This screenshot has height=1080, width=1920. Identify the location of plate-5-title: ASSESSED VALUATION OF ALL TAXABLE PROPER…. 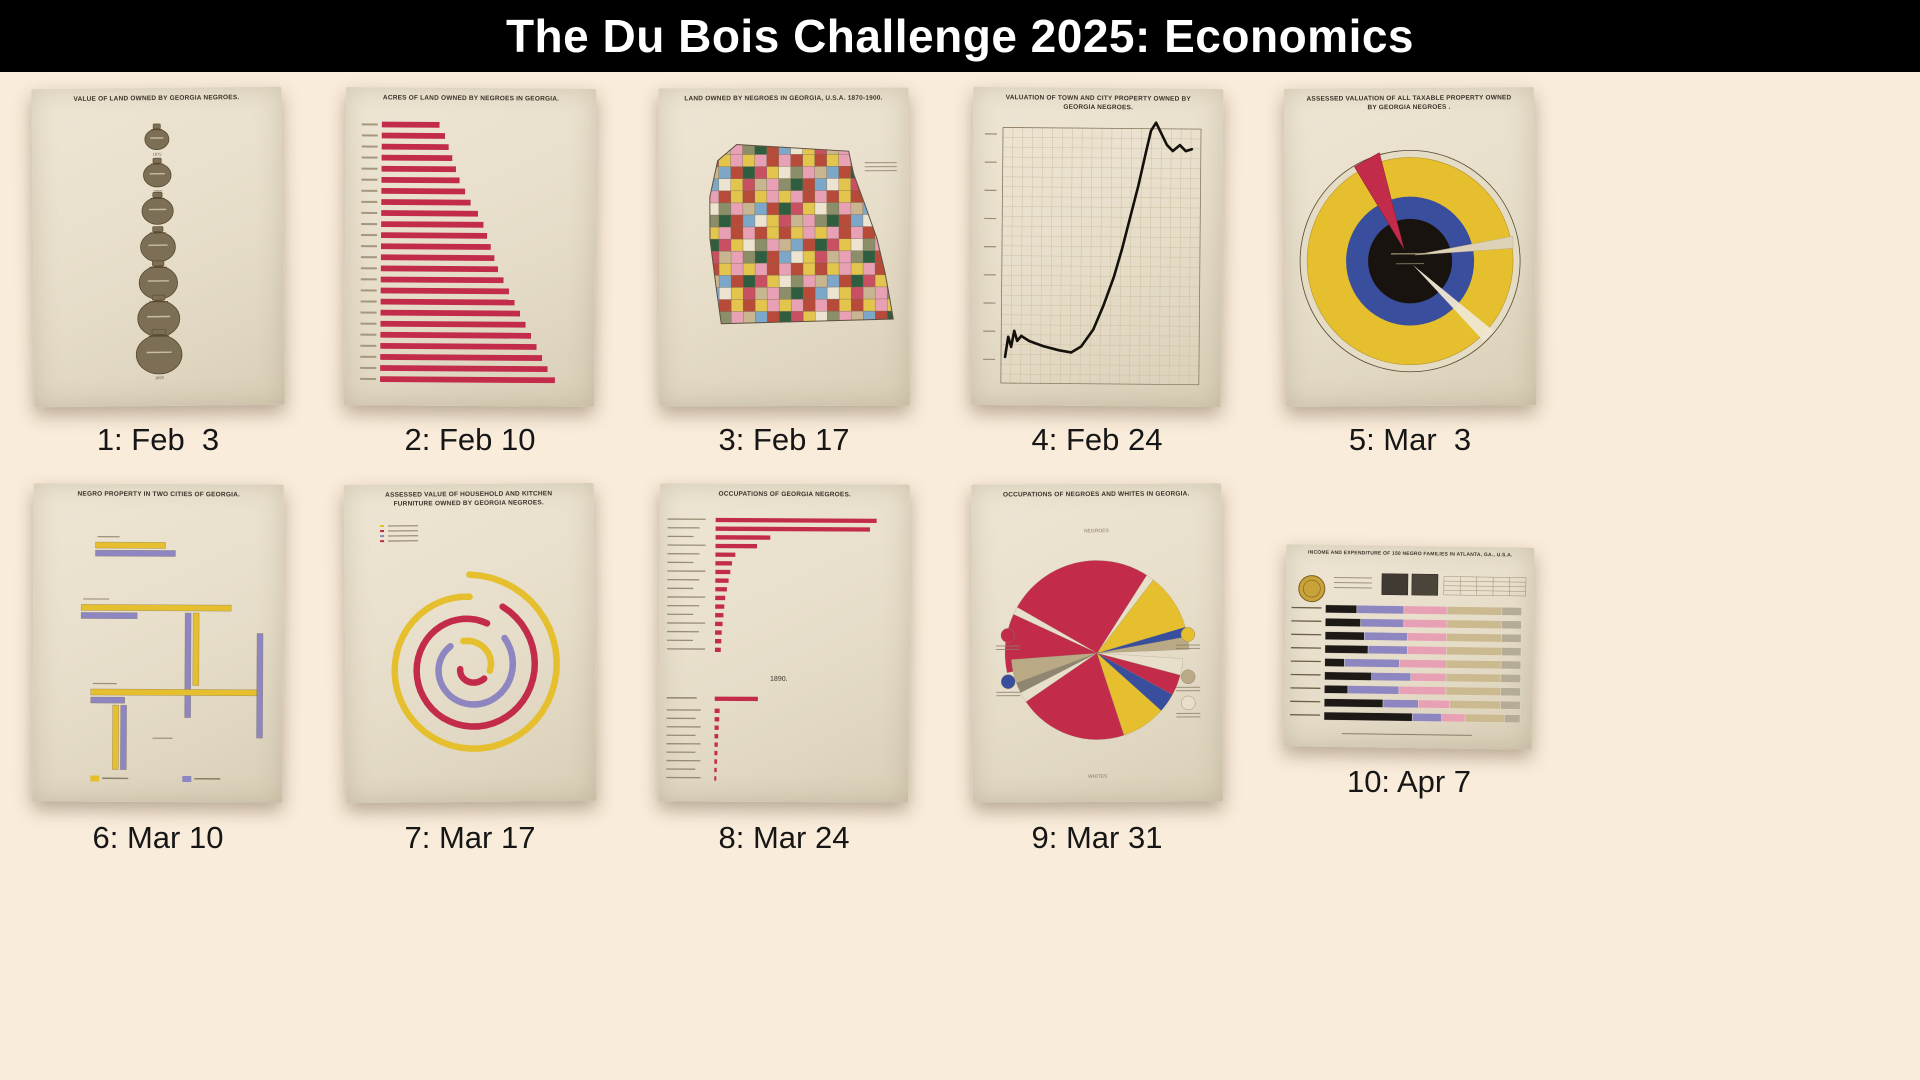
(1409, 103).